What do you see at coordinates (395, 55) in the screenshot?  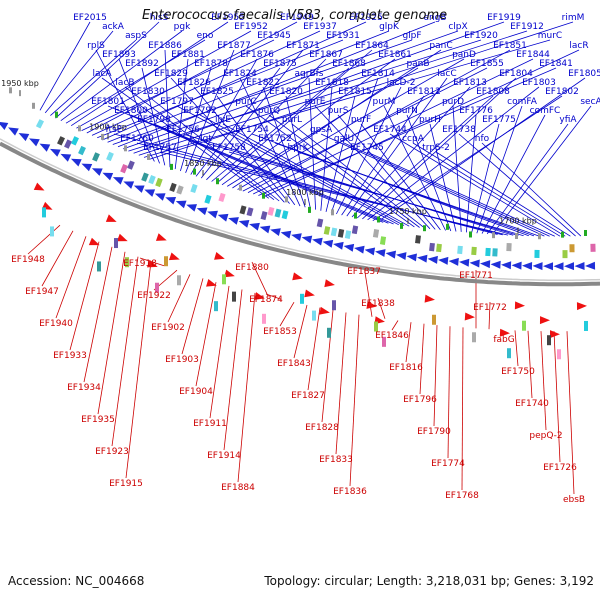 I see `gene-label: EF1861` at bounding box center [395, 55].